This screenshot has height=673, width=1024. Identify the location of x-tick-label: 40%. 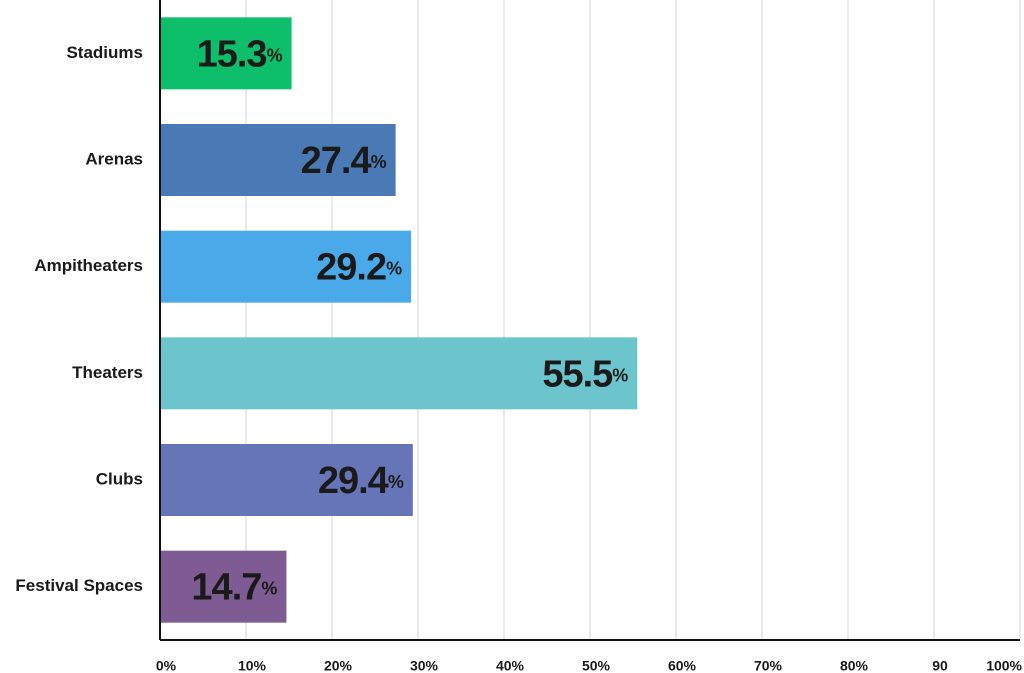
(510, 665).